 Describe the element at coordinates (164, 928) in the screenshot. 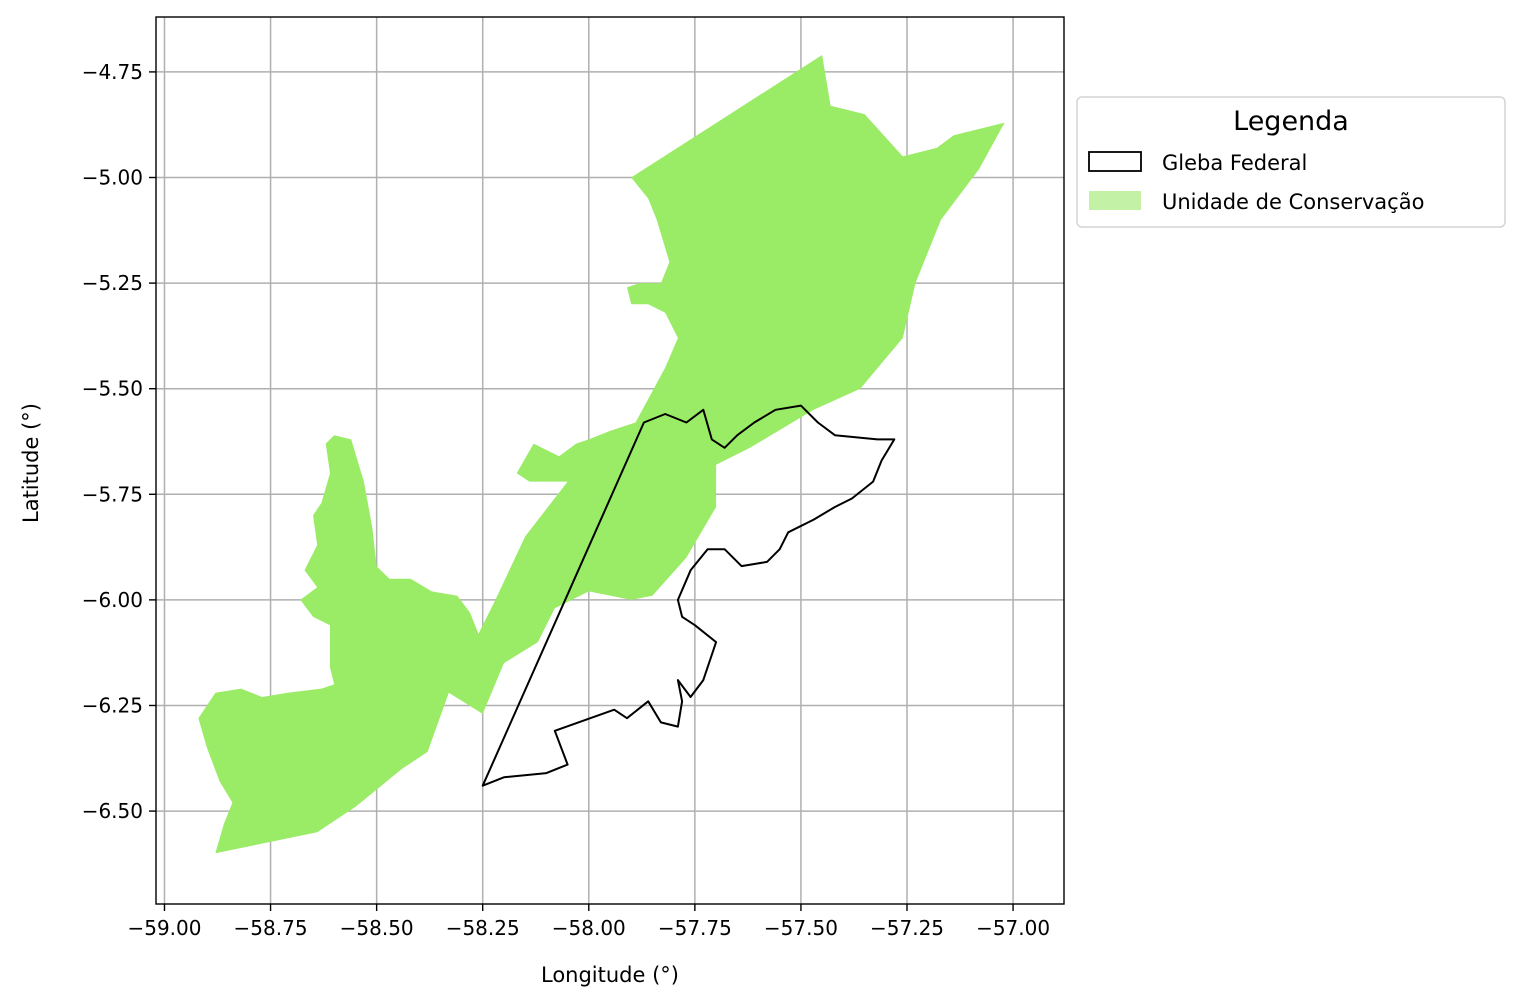

I see `x-tick-label: −59.00` at that location.